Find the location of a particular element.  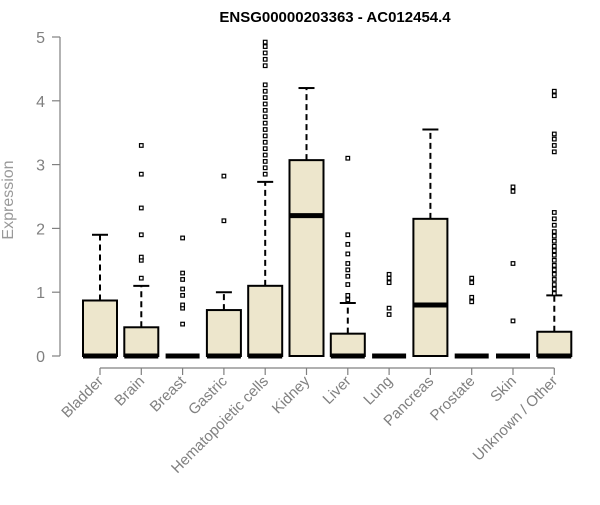

box-liver is located at coordinates (347, 257).